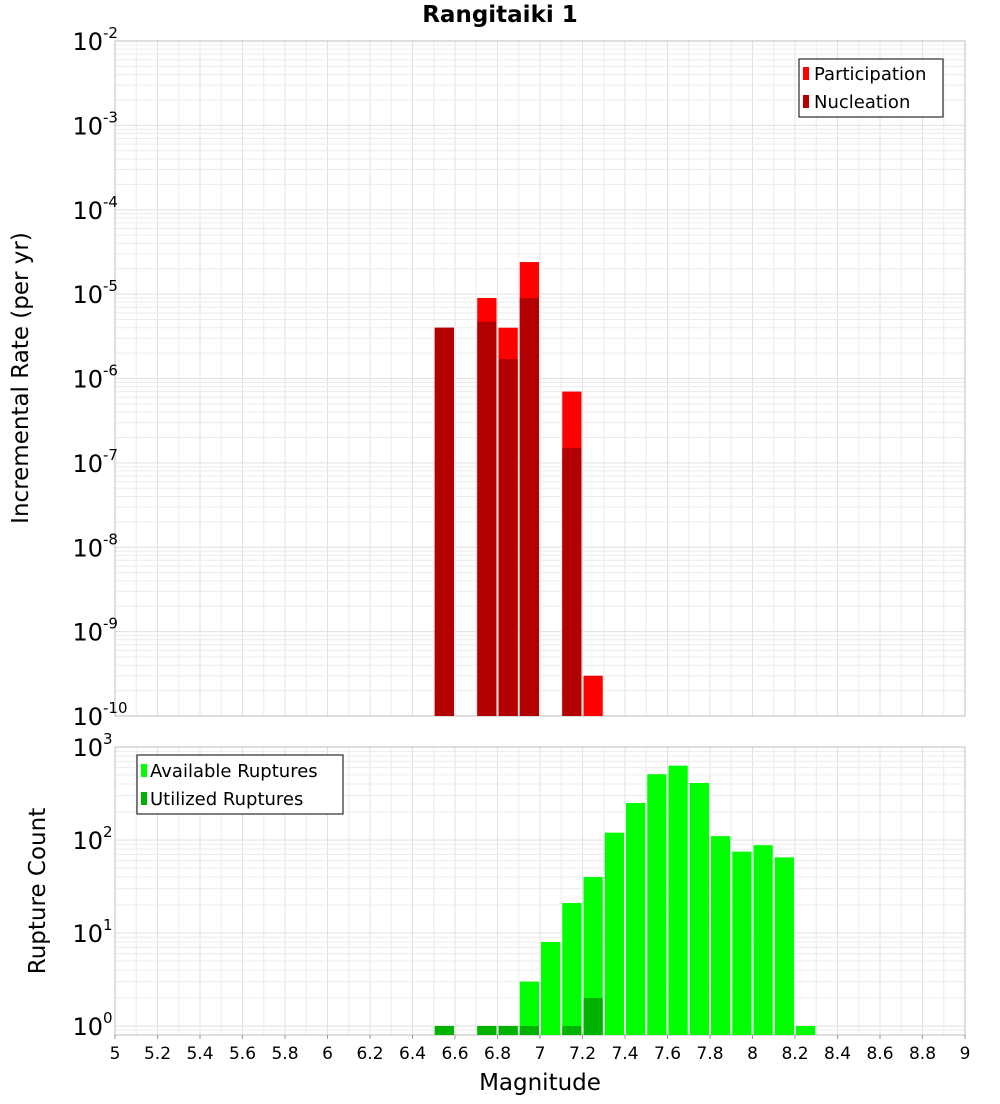  What do you see at coordinates (108, 832) in the screenshot?
I see `y-tick-exponent: 2` at bounding box center [108, 832].